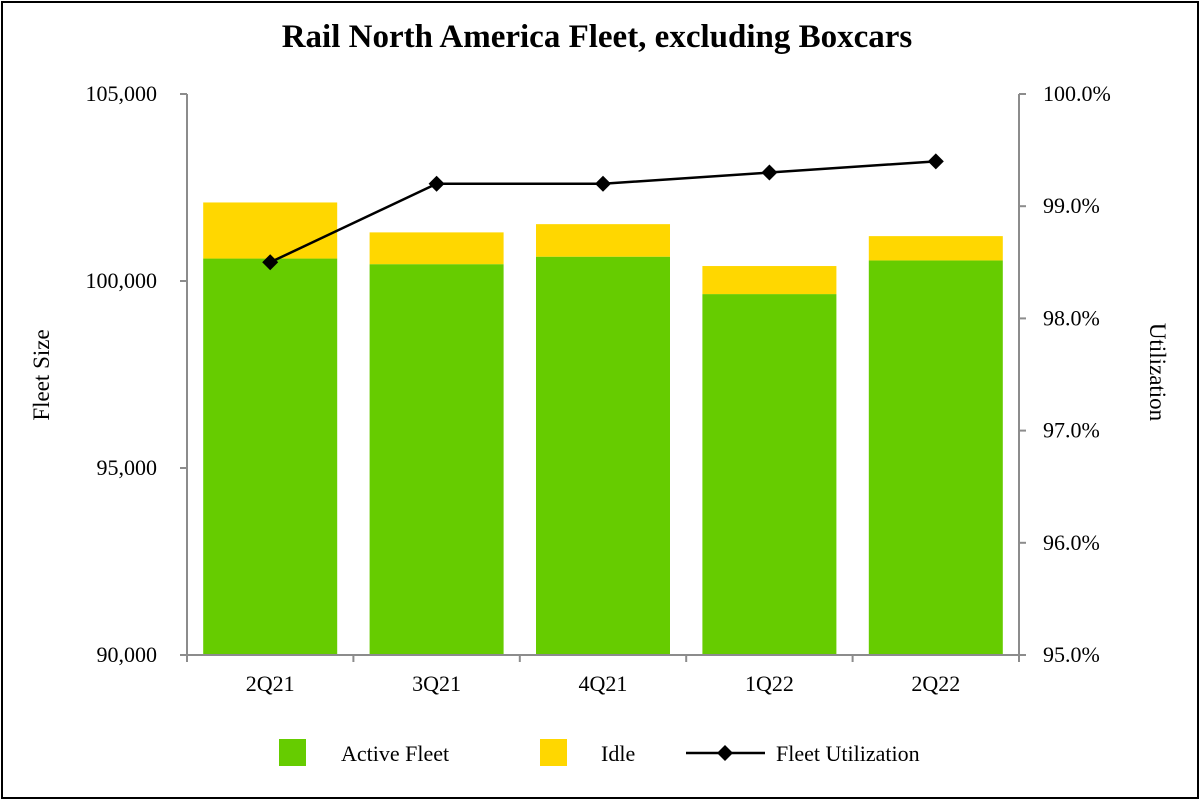 The image size is (1200, 800). Describe the element at coordinates (41, 374) in the screenshot. I see `left-axis-title: Fleet Size` at that location.